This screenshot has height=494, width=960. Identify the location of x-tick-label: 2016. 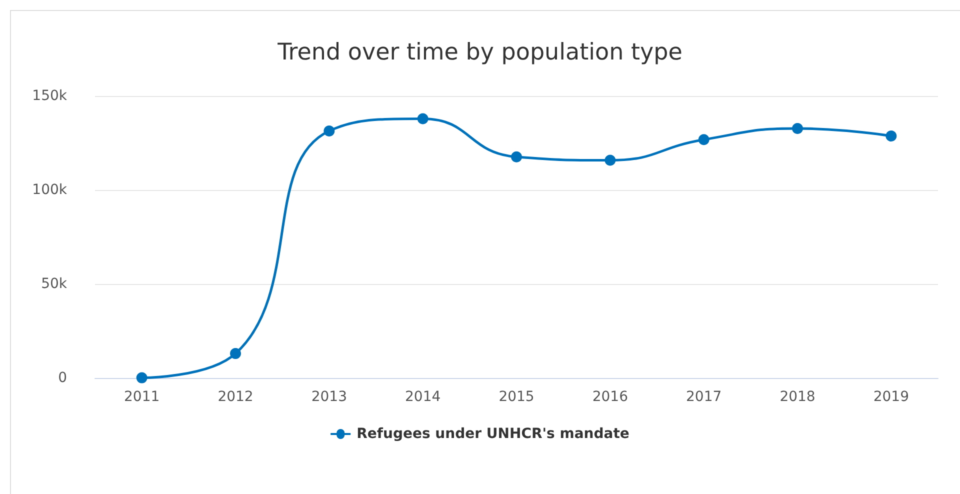
(610, 397).